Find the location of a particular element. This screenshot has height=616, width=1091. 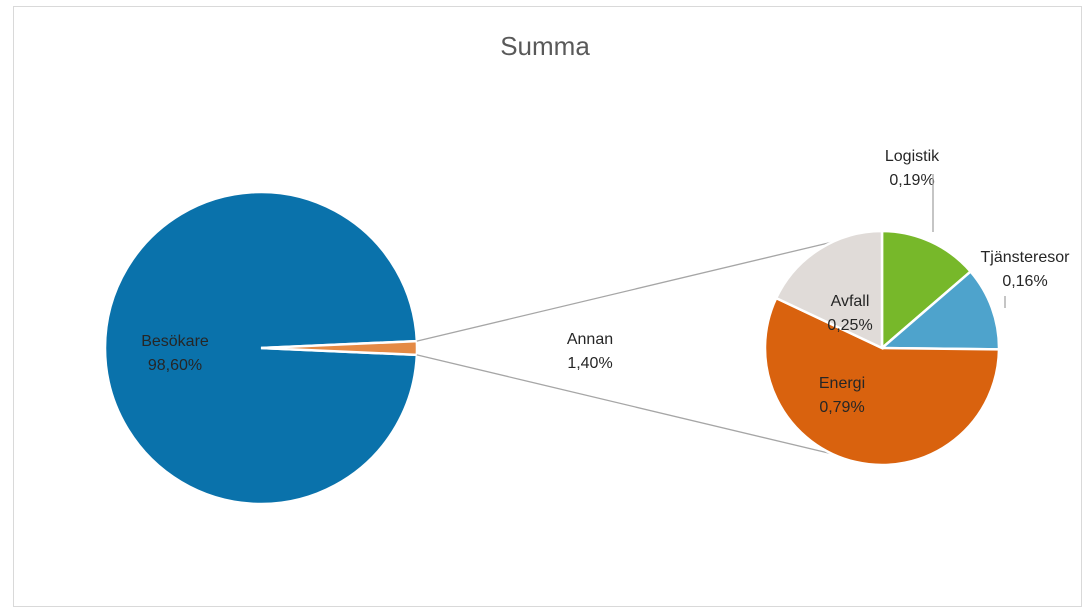

data-label: Energi is located at coordinates (842, 383).